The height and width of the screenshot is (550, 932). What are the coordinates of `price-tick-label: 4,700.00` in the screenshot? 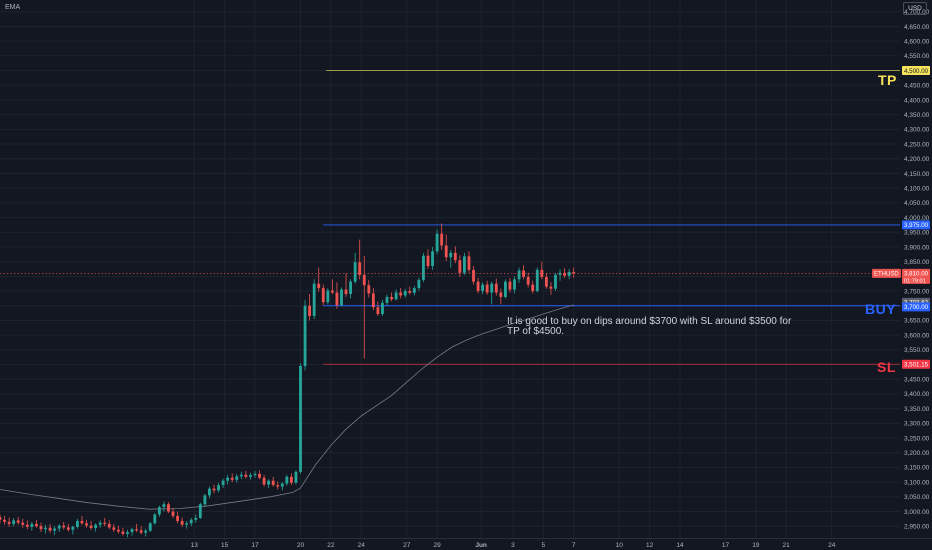 It's located at (917, 12).